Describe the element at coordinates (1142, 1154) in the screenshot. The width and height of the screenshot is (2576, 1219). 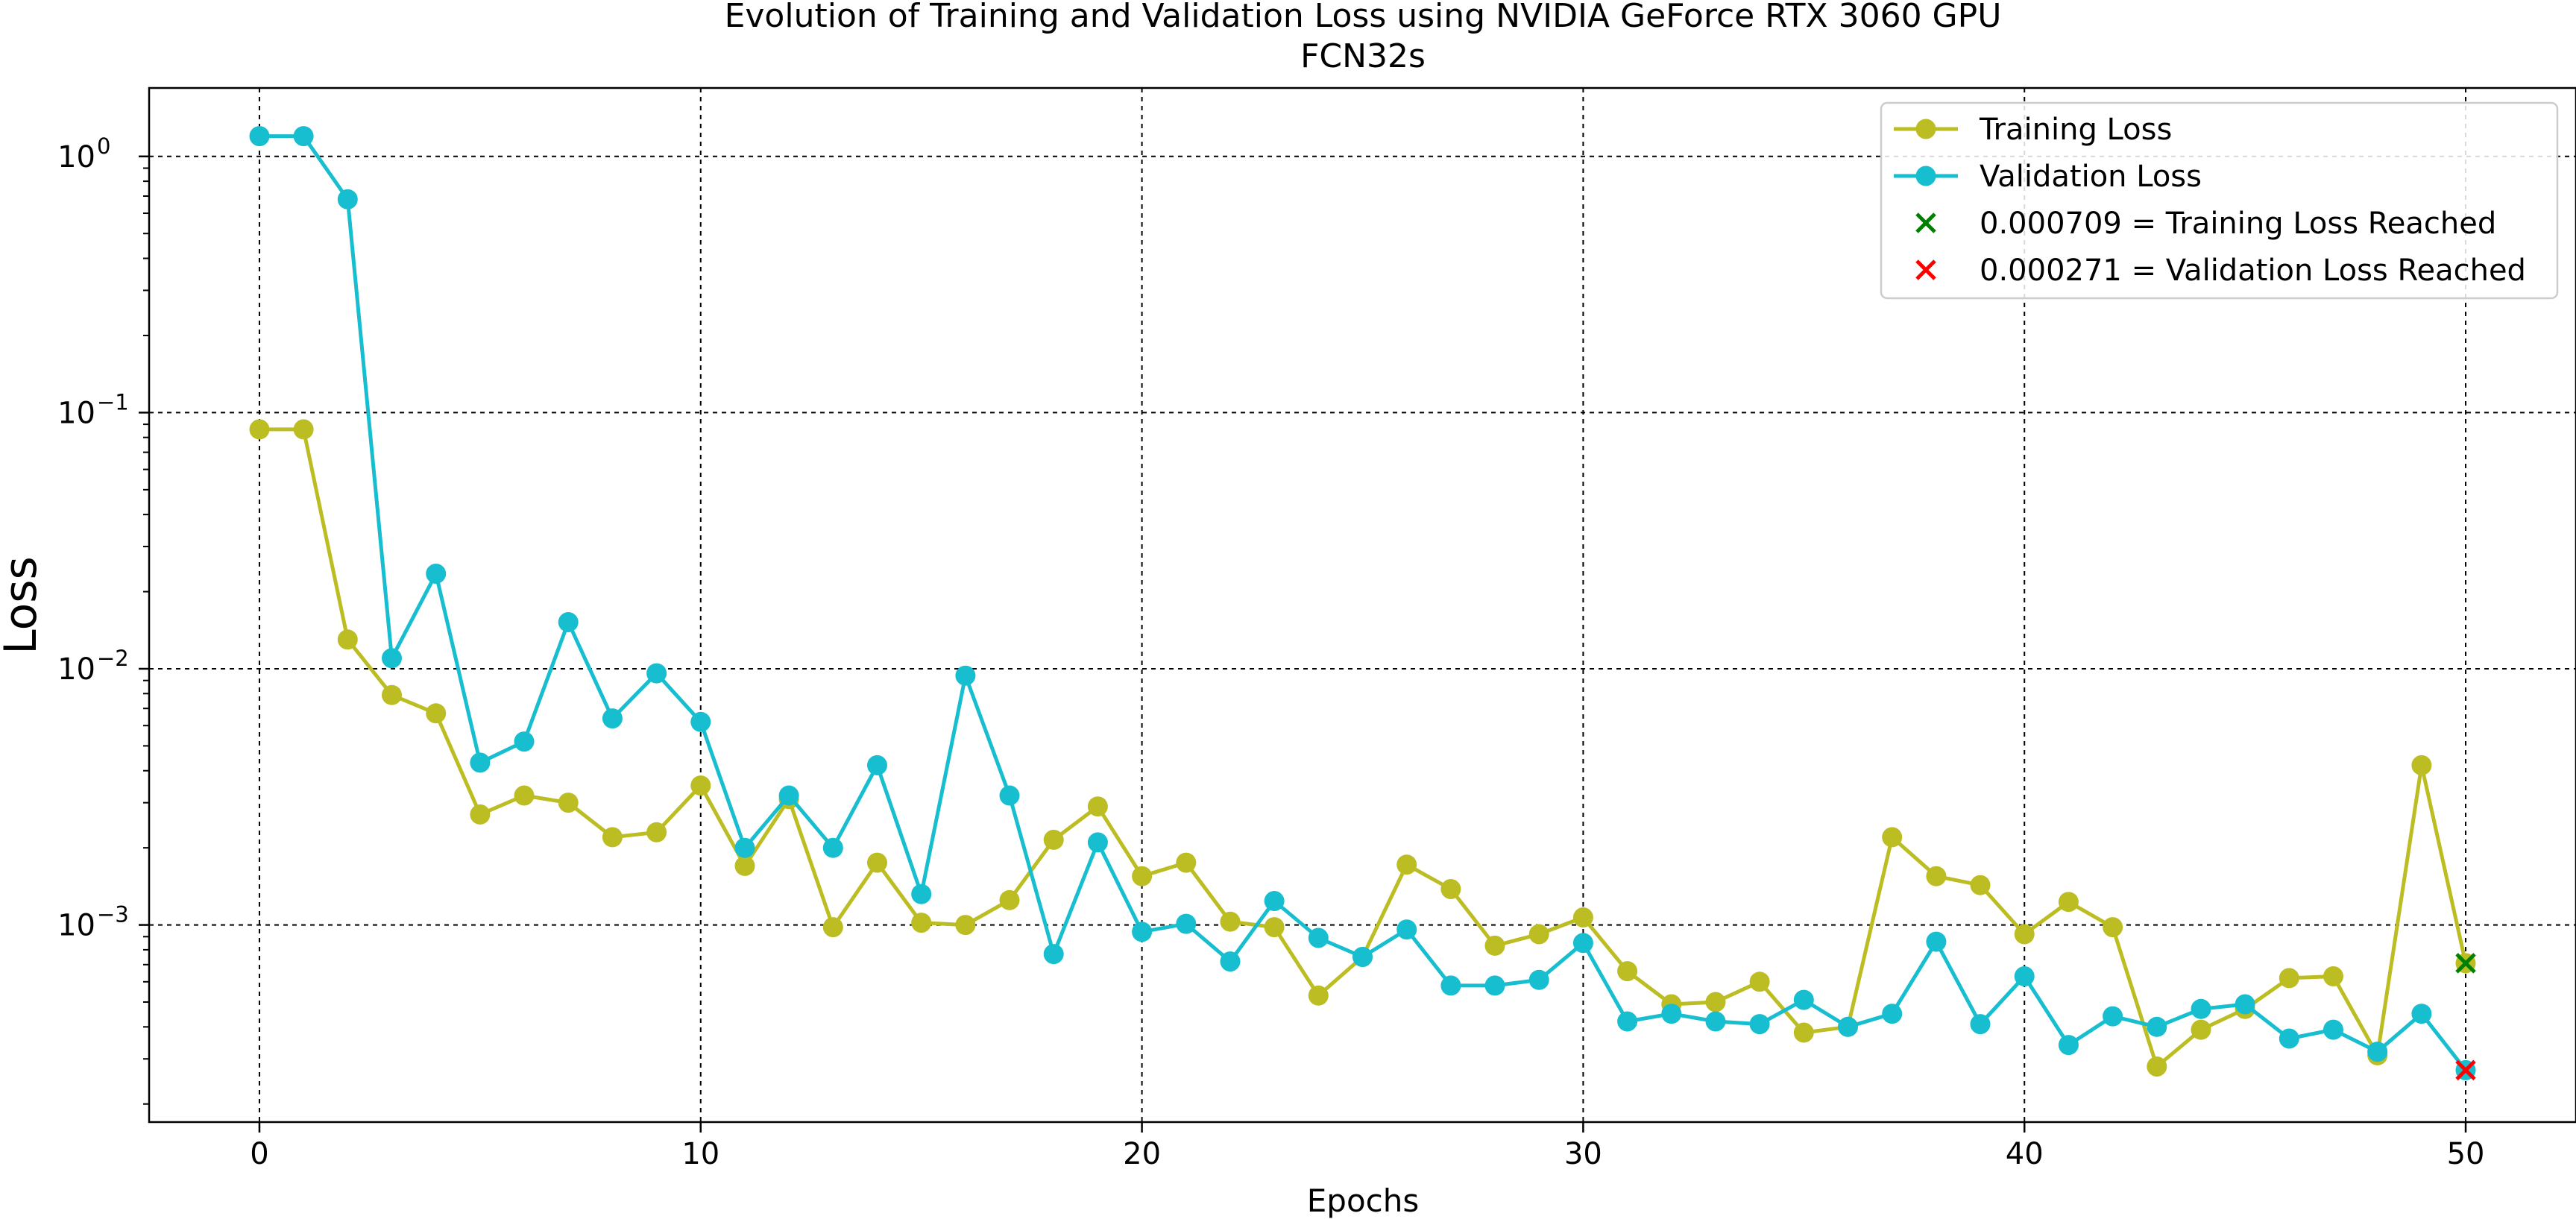
I see `x-tick-label: 20` at that location.